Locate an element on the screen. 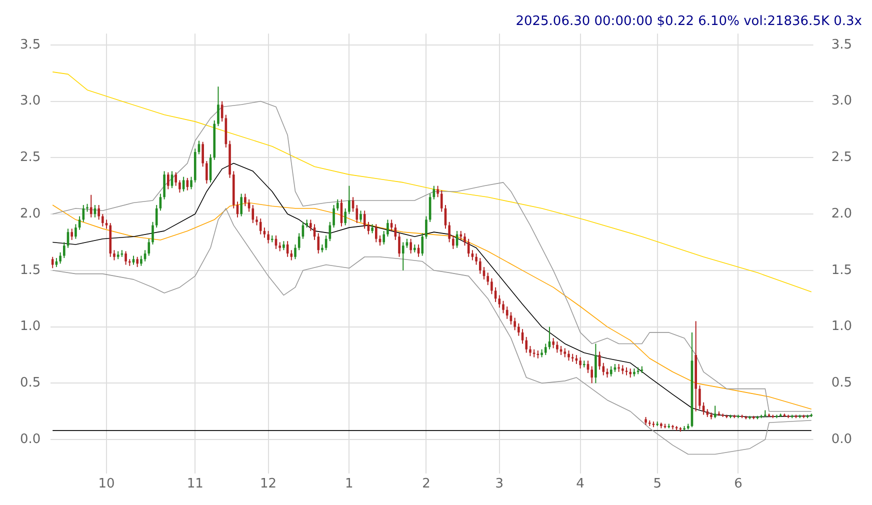 The width and height of the screenshot is (872, 505). x-tick-label: 11 is located at coordinates (195, 484).